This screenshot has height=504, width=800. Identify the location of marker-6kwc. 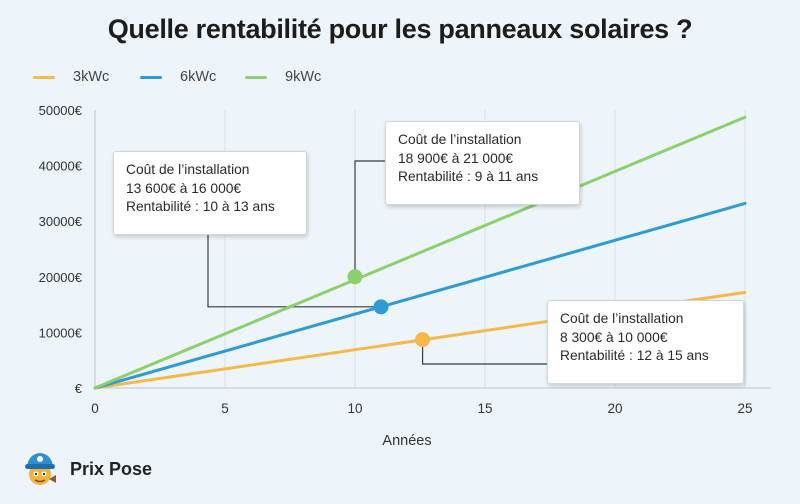
(381, 307).